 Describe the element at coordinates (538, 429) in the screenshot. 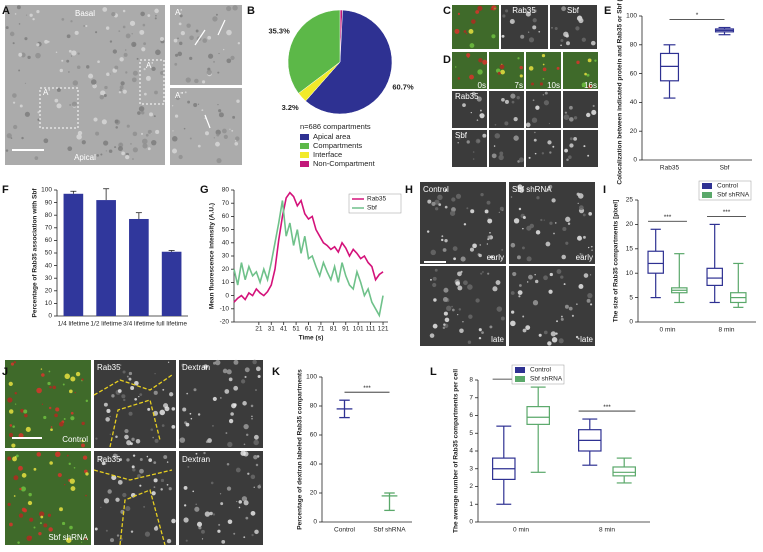

I see `box-plot` at that location.